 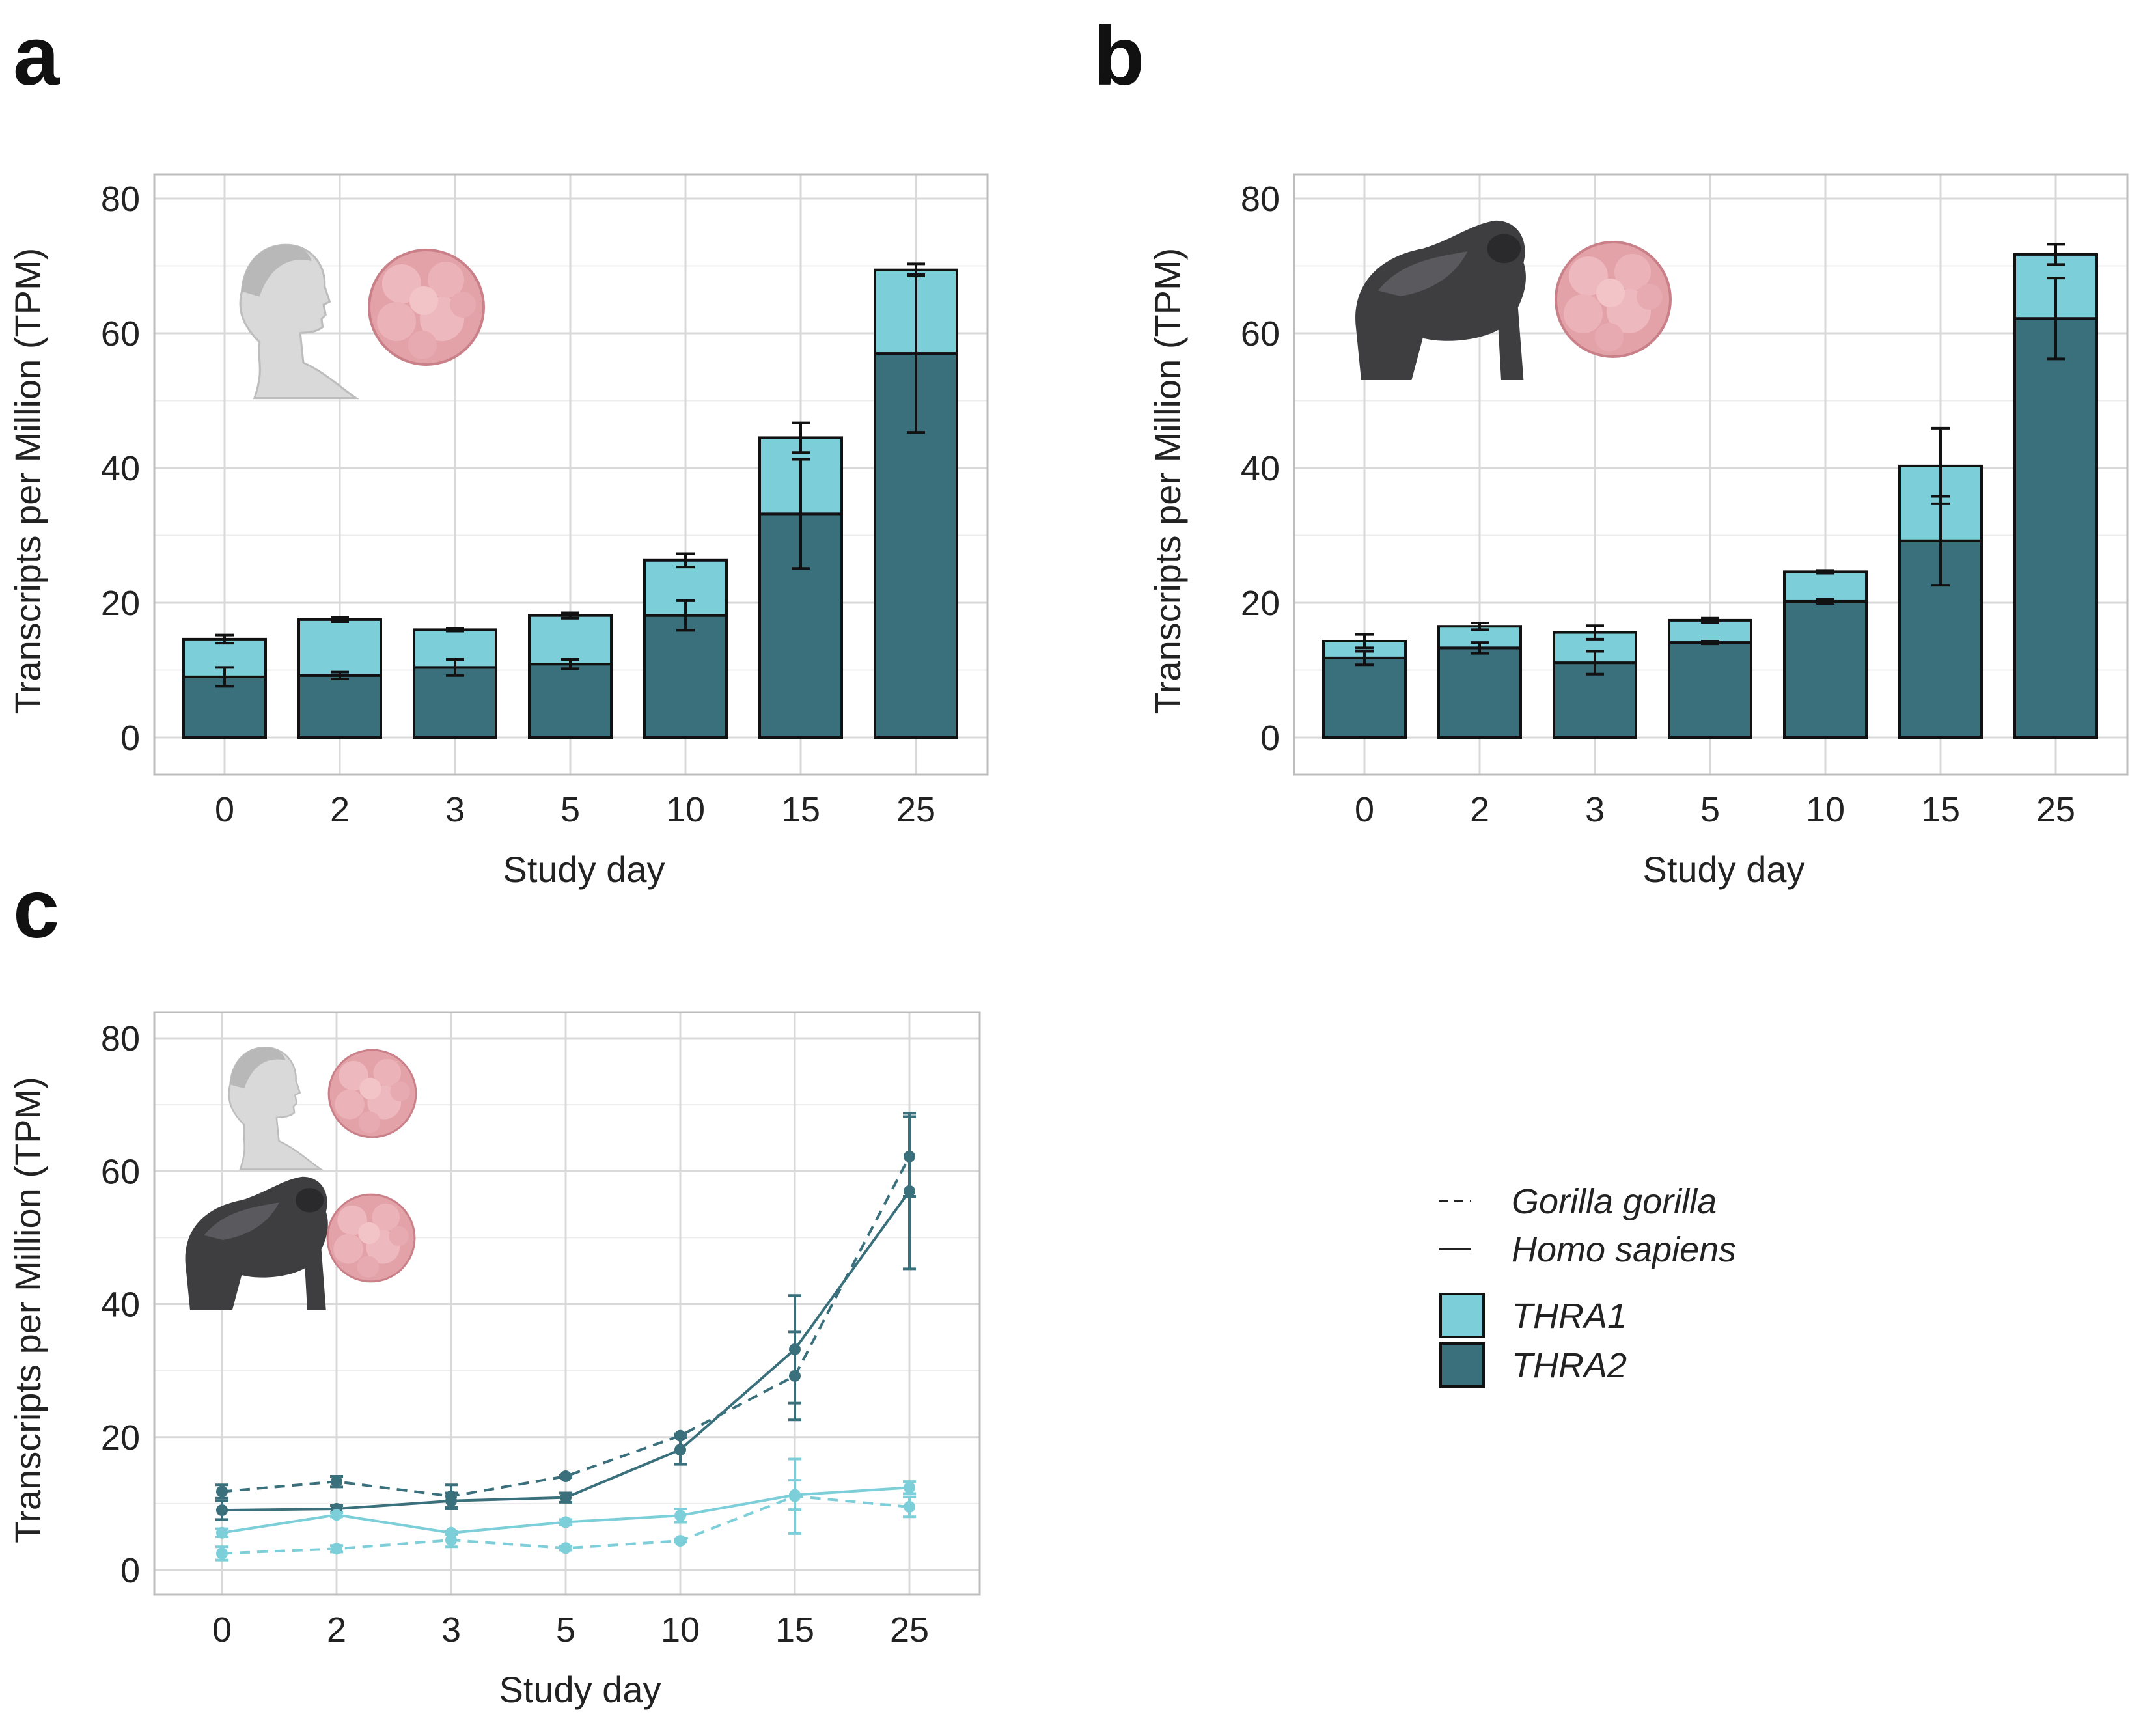 I want to click on legend: Gorilla gorilla Homo sapiens THRA1 THRA2, so click(x=1587, y=1285).